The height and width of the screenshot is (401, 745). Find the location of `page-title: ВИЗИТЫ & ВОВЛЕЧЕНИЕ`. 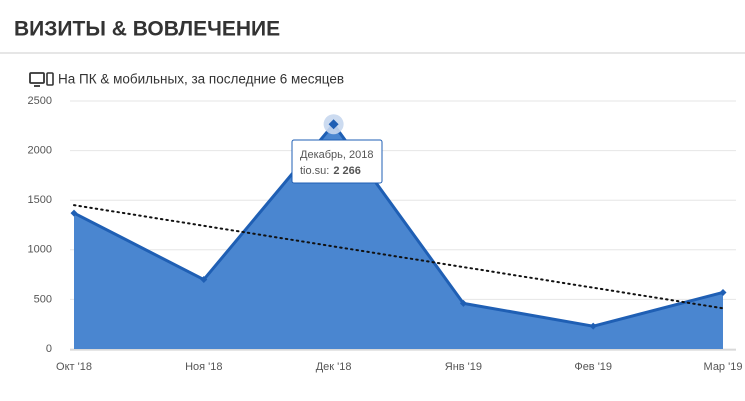

page-title: ВИЗИТЫ & ВОВЛЕЧЕНИЕ is located at coordinates (147, 29).